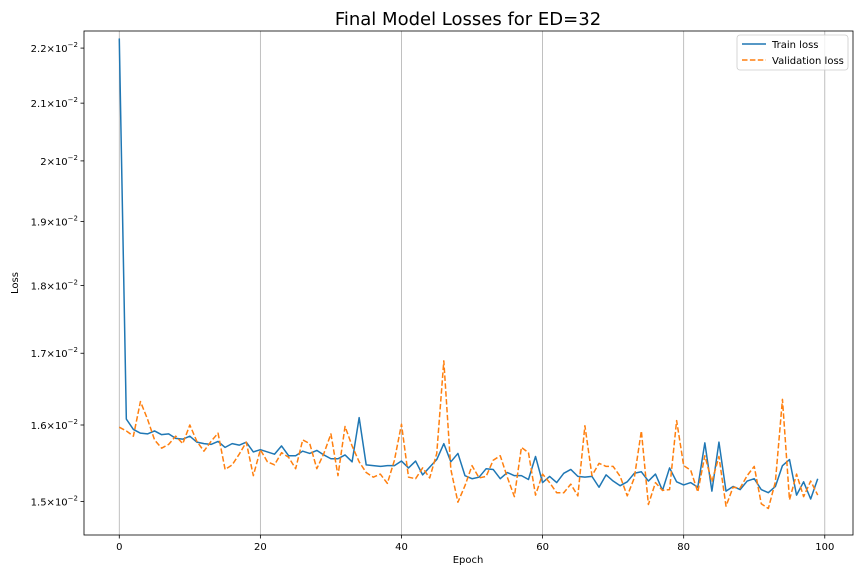 This screenshot has height=576, width=864. What do you see at coordinates (808, 61) in the screenshot?
I see `legend-validation-label: Validation loss` at bounding box center [808, 61].